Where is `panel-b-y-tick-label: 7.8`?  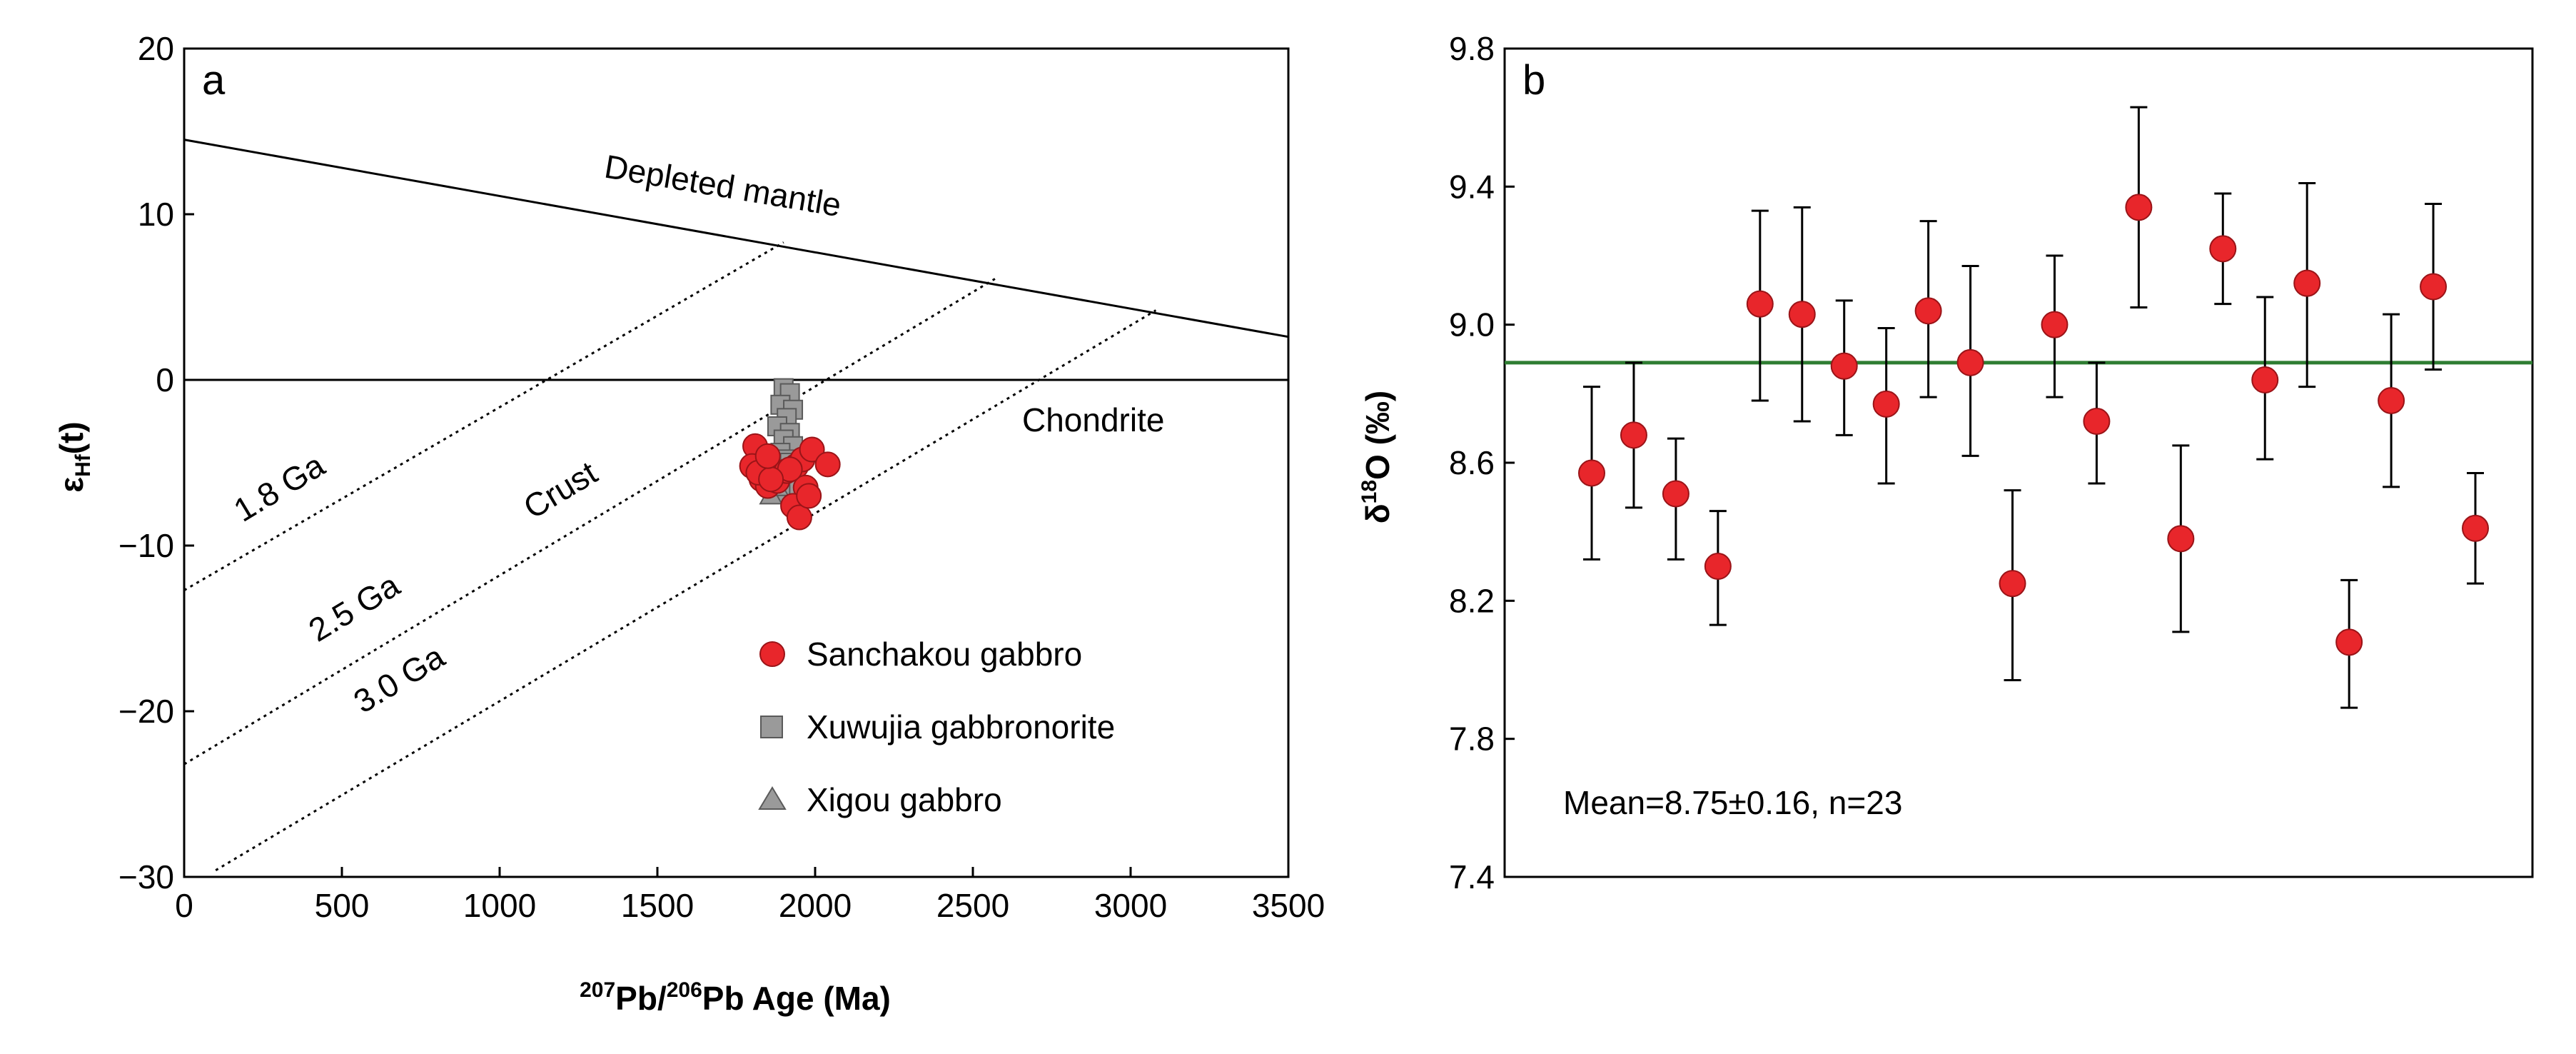 panel-b-y-tick-label: 7.8 is located at coordinates (1472, 739).